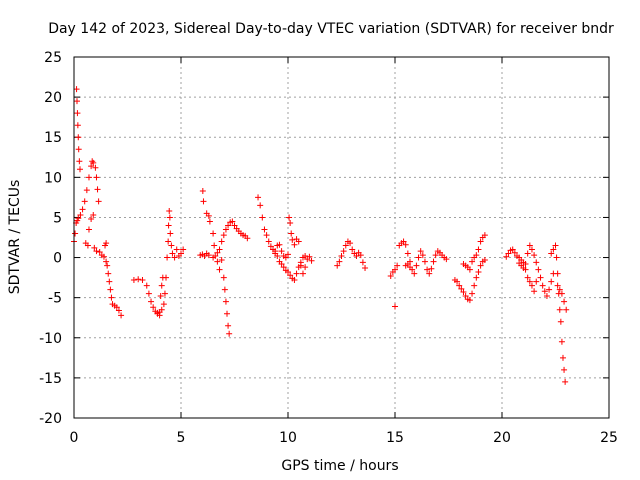 The image size is (640, 480). Describe the element at coordinates (395, 438) in the screenshot. I see `x-tick-label: 15` at that location.